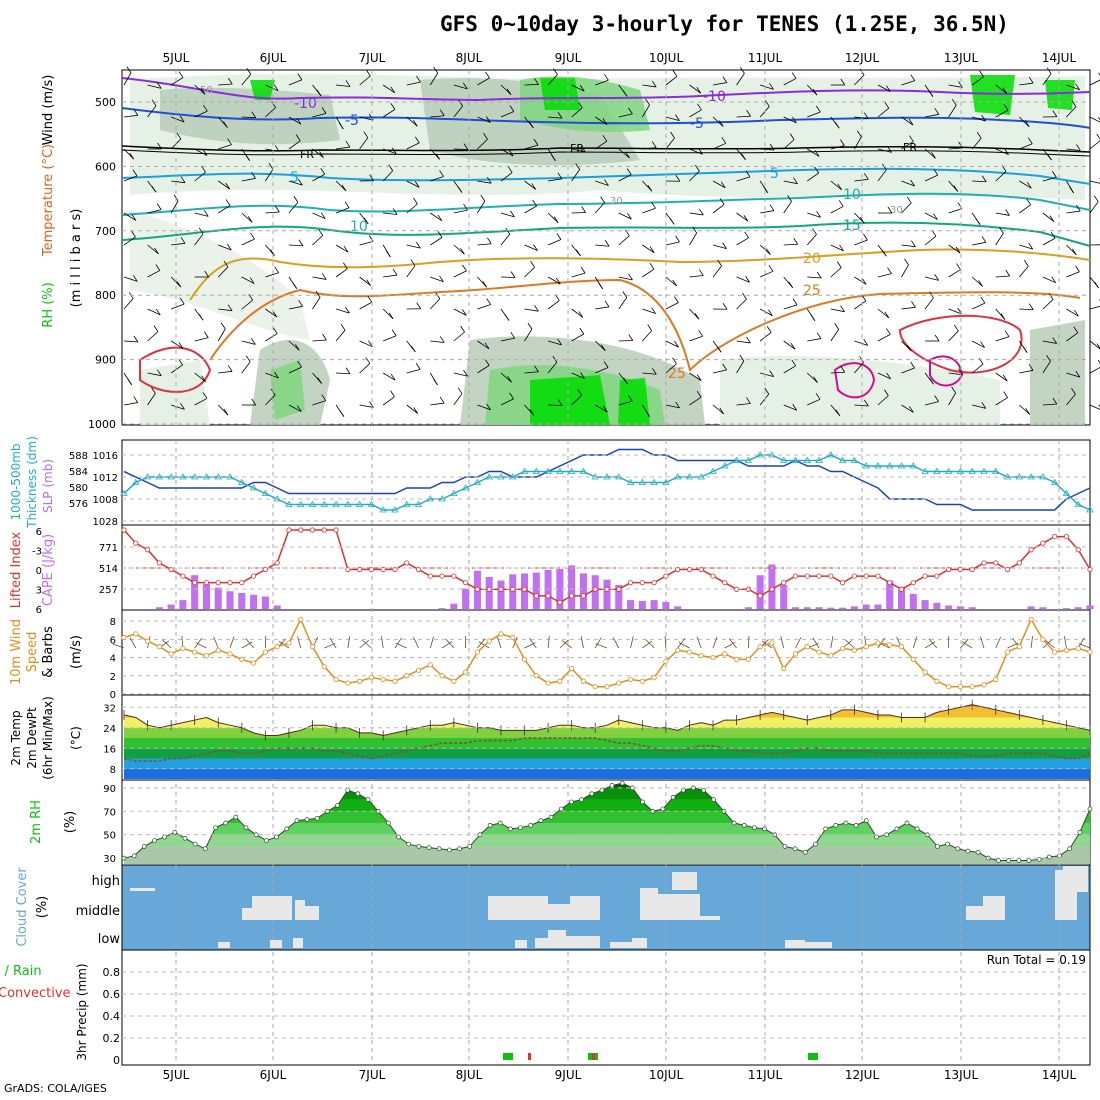  What do you see at coordinates (1059, 58) in the screenshot?
I see `date-label-top: 14JUL` at bounding box center [1059, 58].